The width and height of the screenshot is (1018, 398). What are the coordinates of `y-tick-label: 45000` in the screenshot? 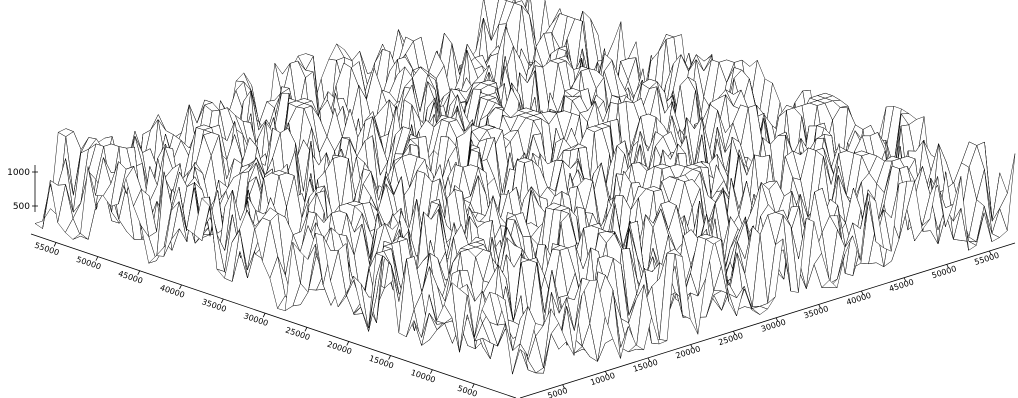 It's located at (130, 277).